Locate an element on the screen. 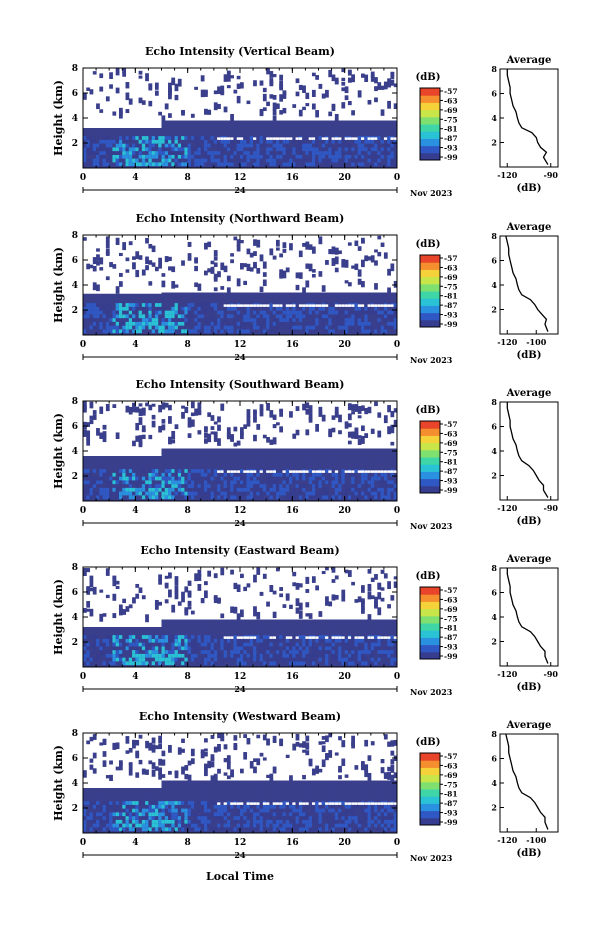  average-title: Average is located at coordinates (529, 60).